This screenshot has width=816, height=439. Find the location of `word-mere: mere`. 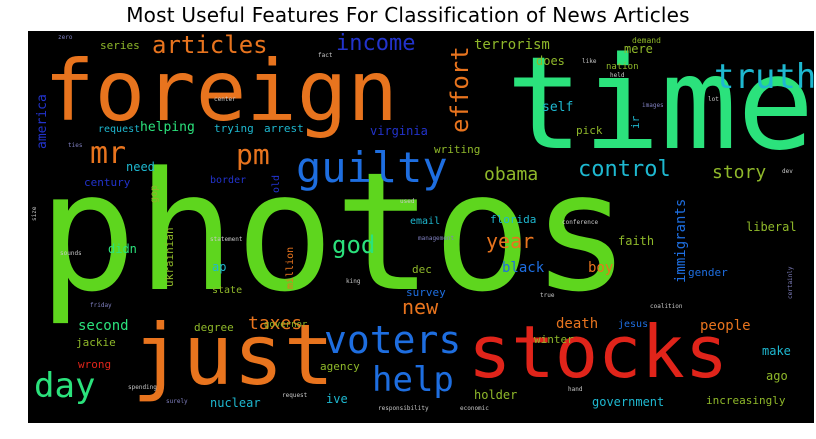

word-mere: mere is located at coordinates (638, 49).